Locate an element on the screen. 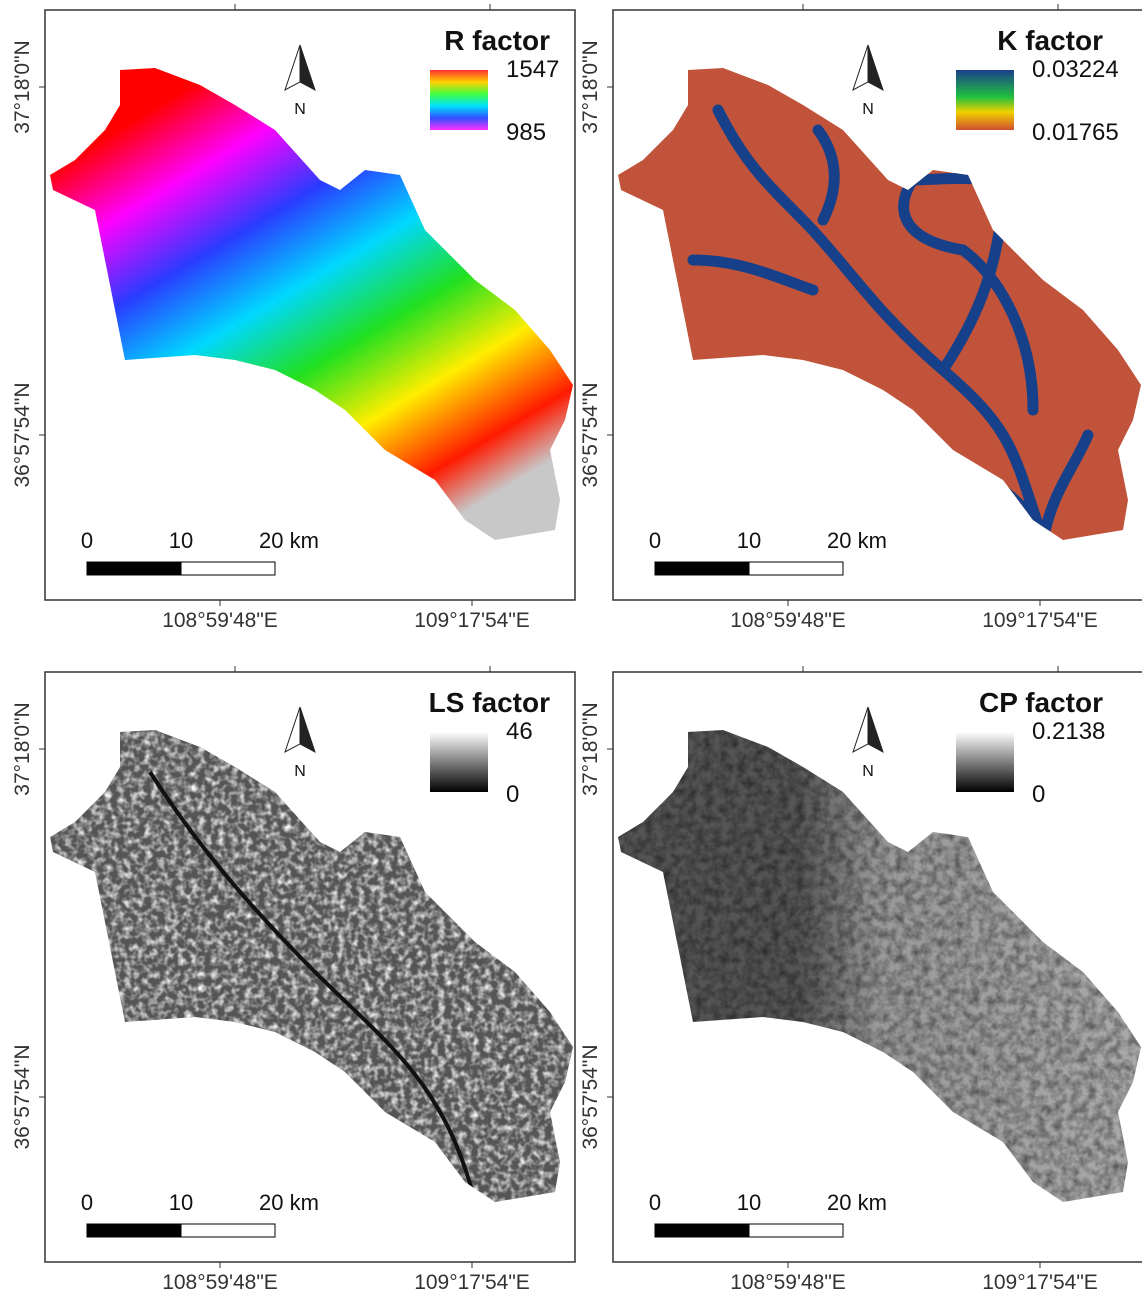 The height and width of the screenshot is (1301, 1142). legend-min: 985 is located at coordinates (526, 132).